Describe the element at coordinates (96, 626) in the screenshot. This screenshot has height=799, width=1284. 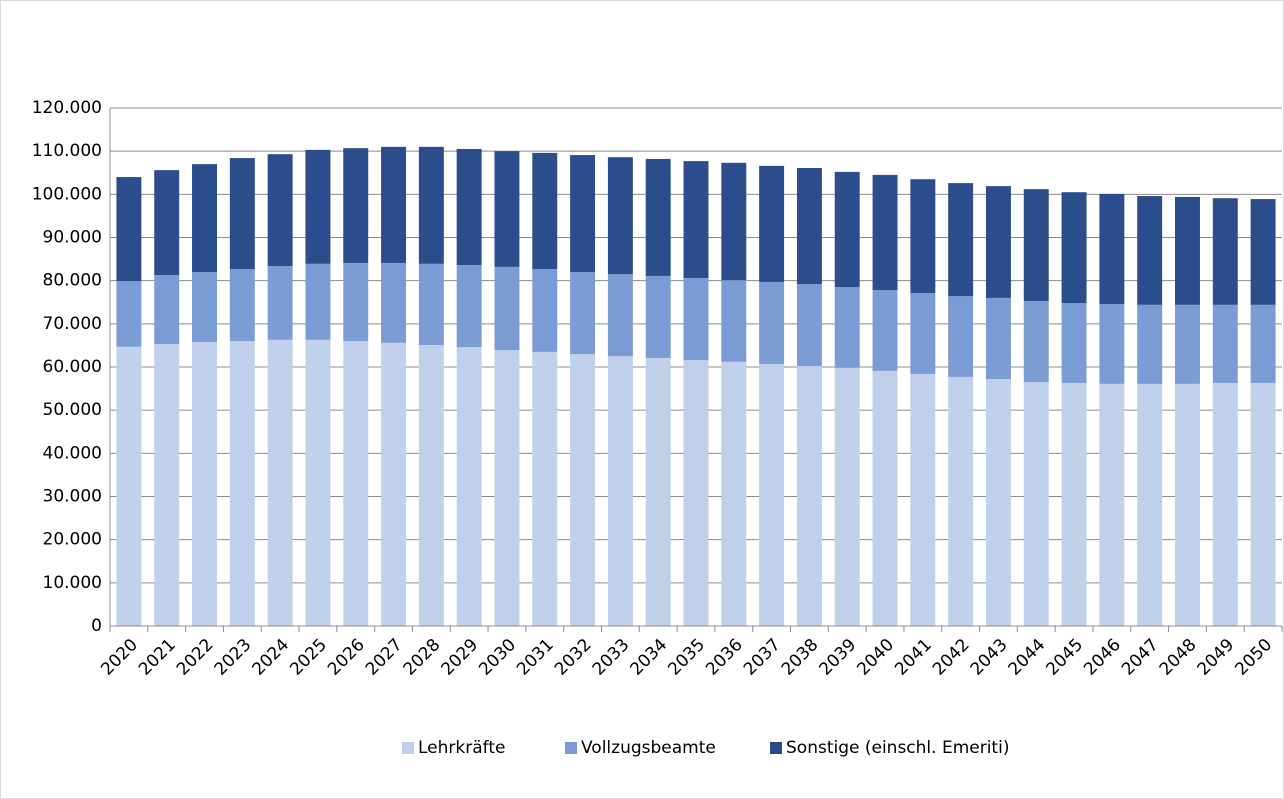
I see `y-tick-label: 0` at that location.